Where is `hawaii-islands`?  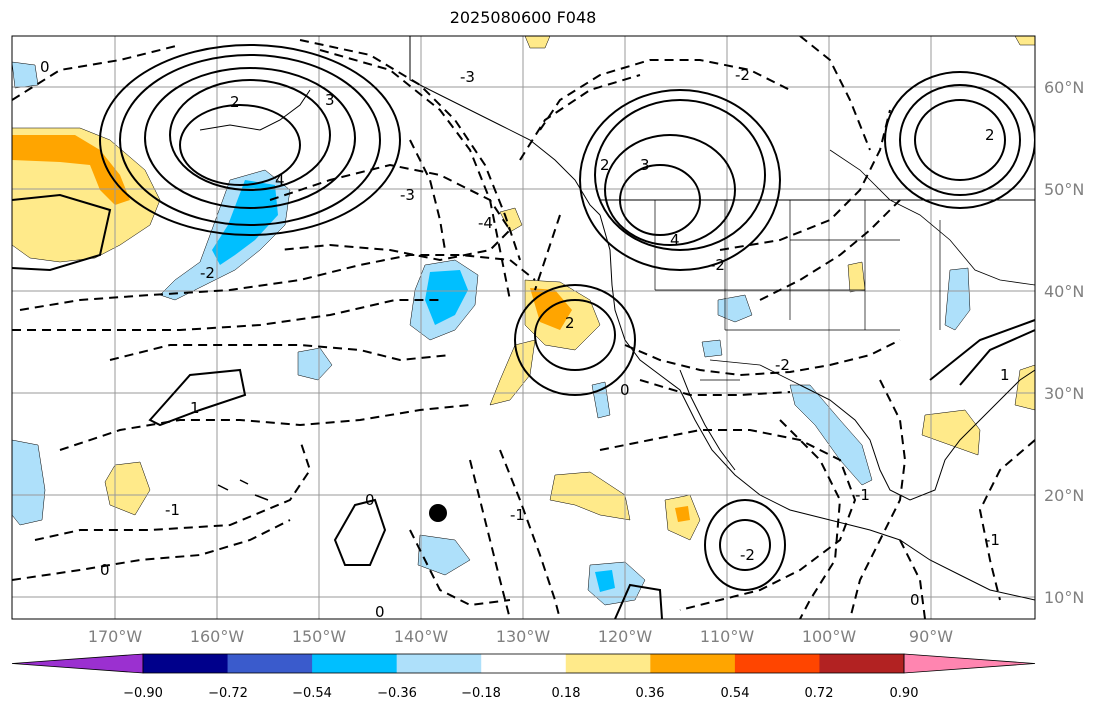
hawaii-islands is located at coordinates (243, 490).